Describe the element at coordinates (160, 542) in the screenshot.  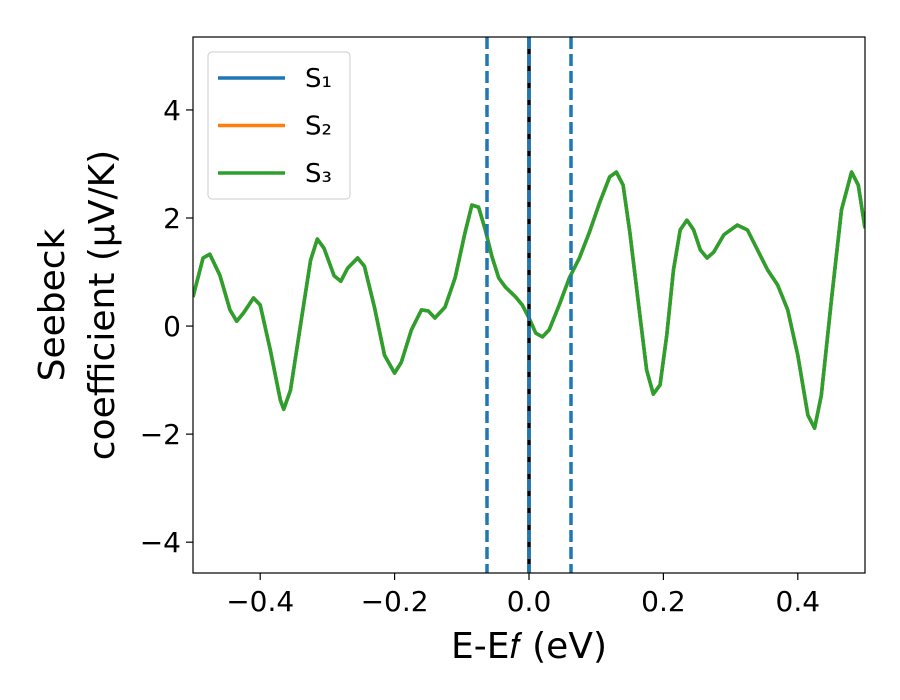
I see `y-tick-label: −4` at that location.